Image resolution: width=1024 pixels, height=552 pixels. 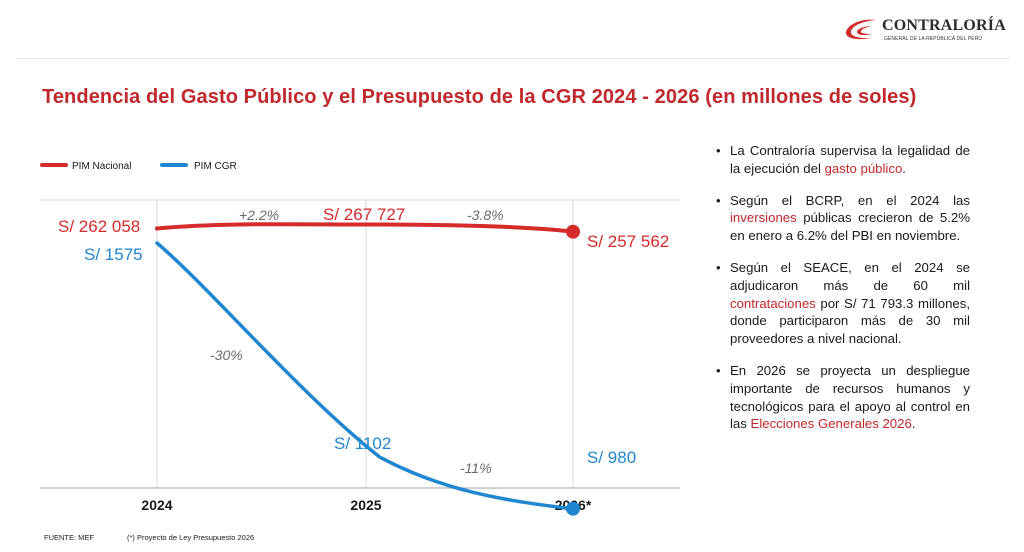 I want to click on value-label-pim-cgr-2026: S/ 980, so click(x=611, y=457).